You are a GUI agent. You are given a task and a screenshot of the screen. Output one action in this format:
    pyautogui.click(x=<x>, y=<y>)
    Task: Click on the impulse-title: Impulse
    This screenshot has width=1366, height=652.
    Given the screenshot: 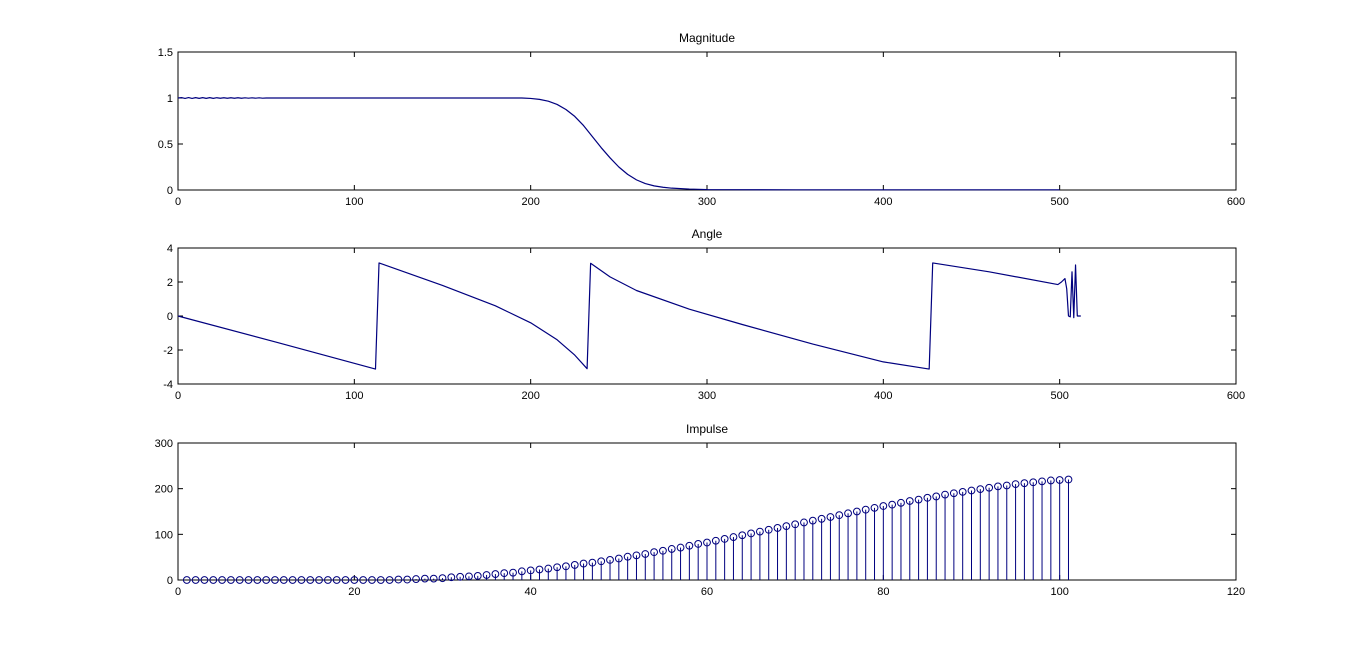 What is the action you would take?
    pyautogui.click(x=707, y=429)
    